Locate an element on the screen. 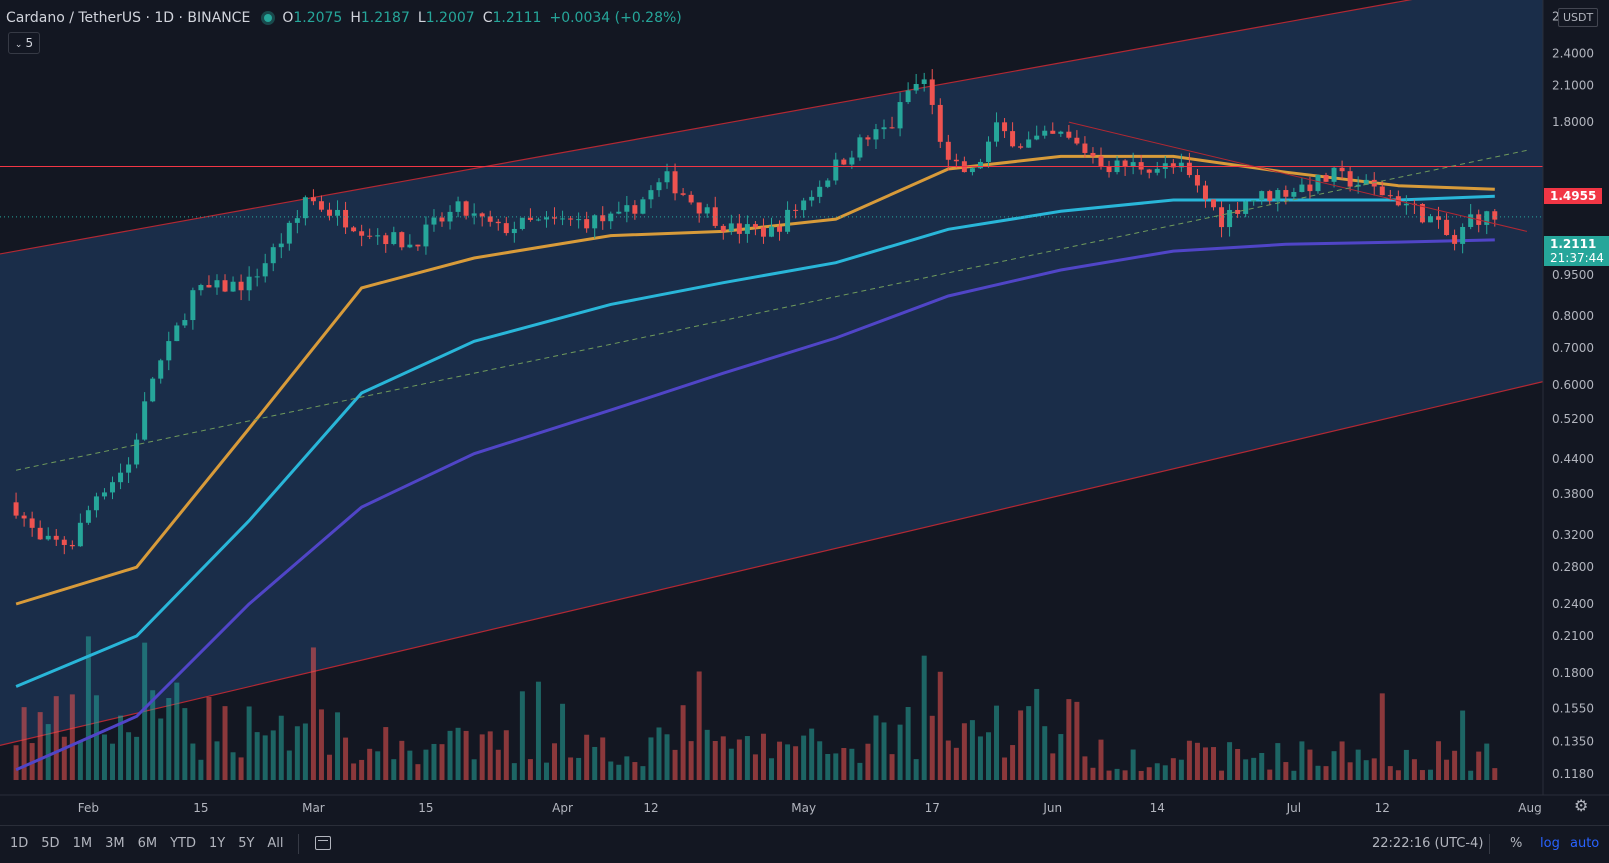 The height and width of the screenshot is (863, 1609). log-scale-toggle: log is located at coordinates (1550, 843).